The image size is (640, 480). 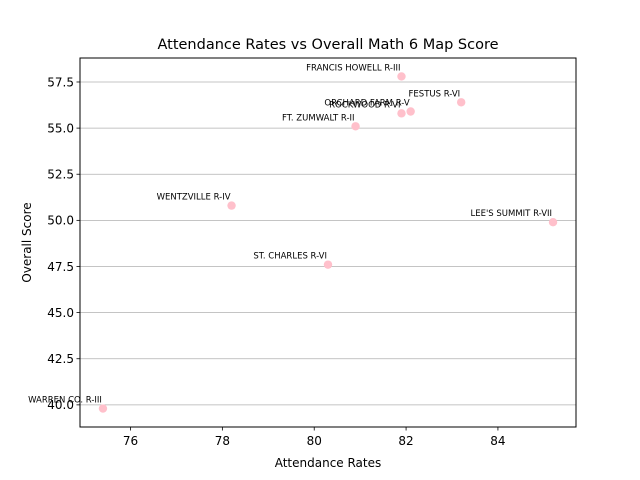 What do you see at coordinates (194, 198) in the screenshot?
I see `point-label: WENTZVILLE R-IV` at bounding box center [194, 198].